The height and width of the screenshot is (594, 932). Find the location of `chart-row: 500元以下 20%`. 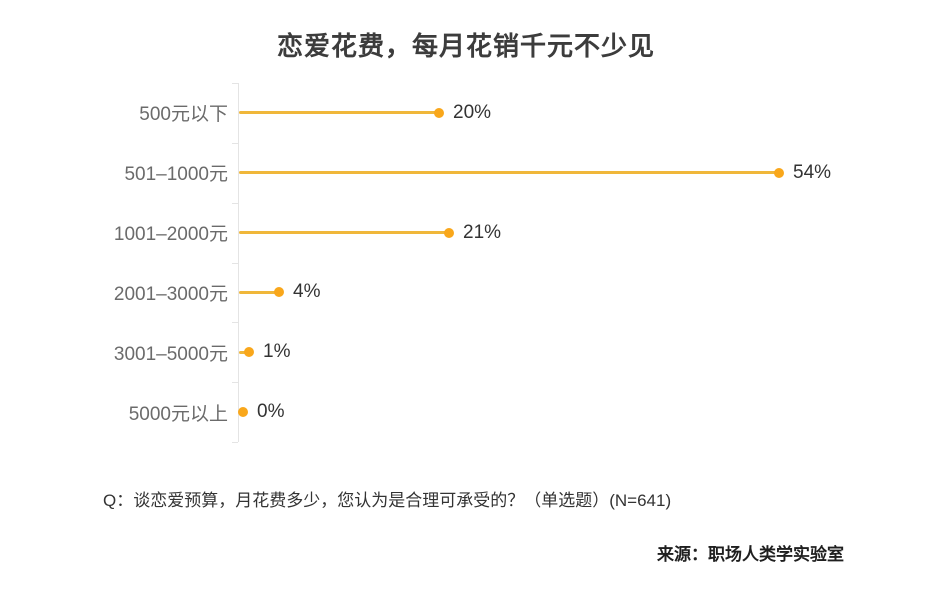

chart-row: 500元以下 20% is located at coordinates (466, 113).